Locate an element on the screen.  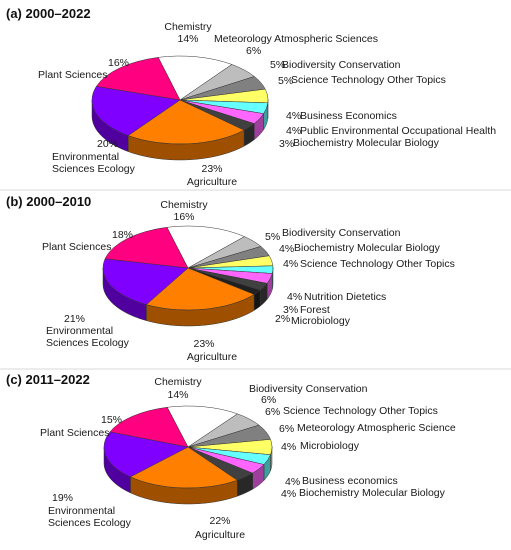
percent-label: 18% is located at coordinates (122, 235).